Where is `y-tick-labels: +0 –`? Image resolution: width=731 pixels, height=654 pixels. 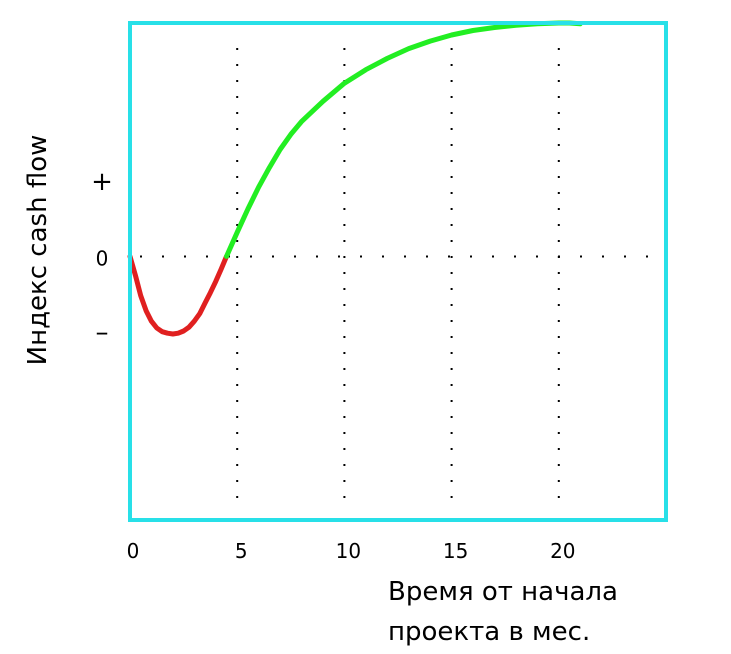
y-tick-labels: +0 – is located at coordinates (102, 257).